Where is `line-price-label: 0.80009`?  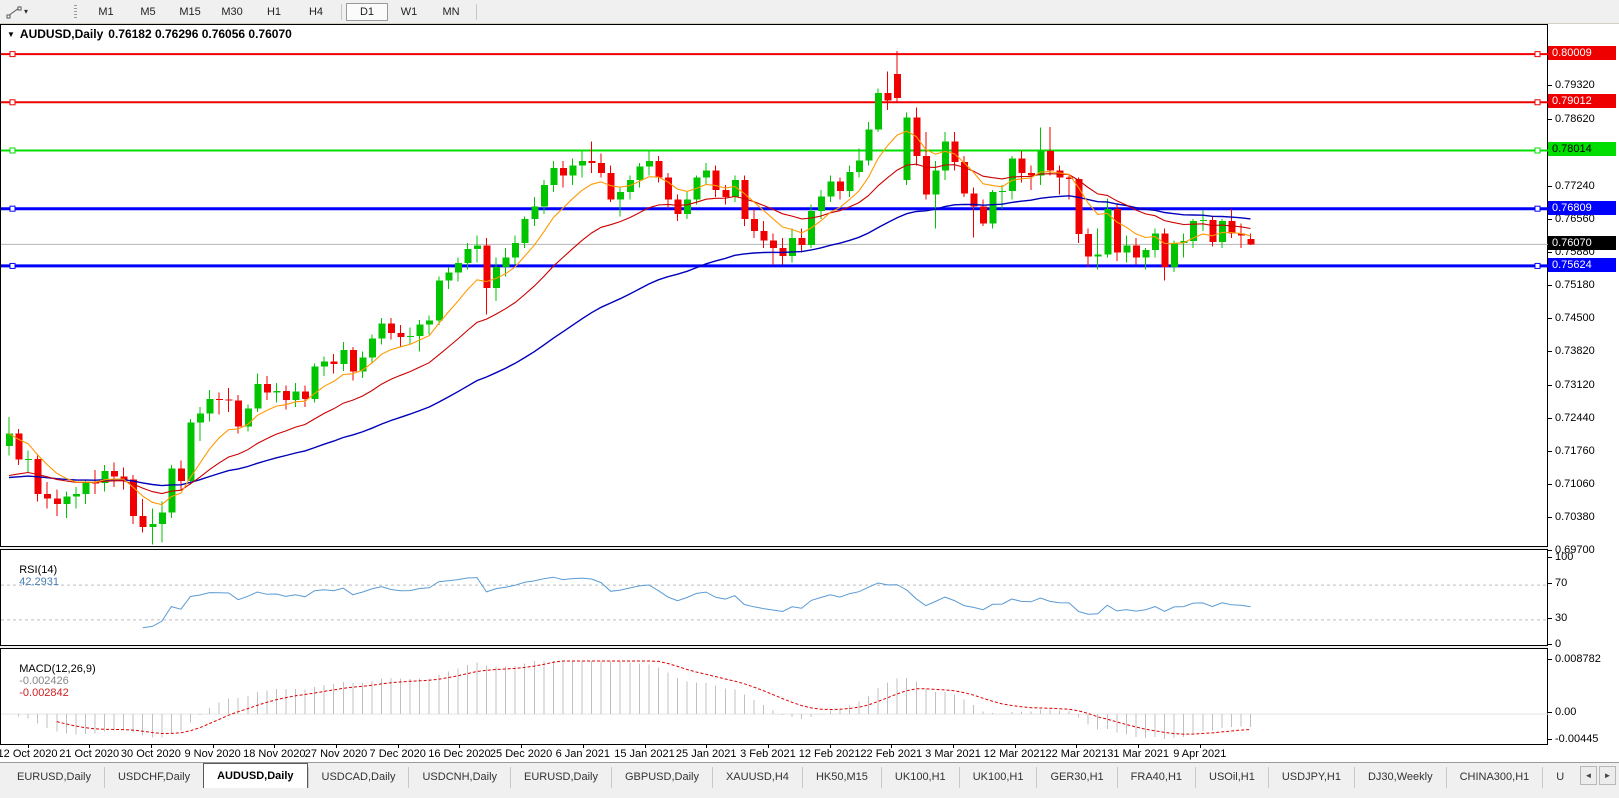 line-price-label: 0.80009 is located at coordinates (1582, 53).